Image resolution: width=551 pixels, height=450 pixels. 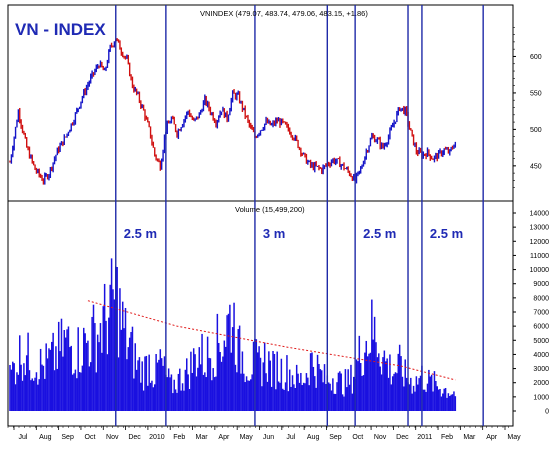 What do you see at coordinates (541, 383) in the screenshot?
I see `volume-tick-label: 2000` at bounding box center [541, 383].